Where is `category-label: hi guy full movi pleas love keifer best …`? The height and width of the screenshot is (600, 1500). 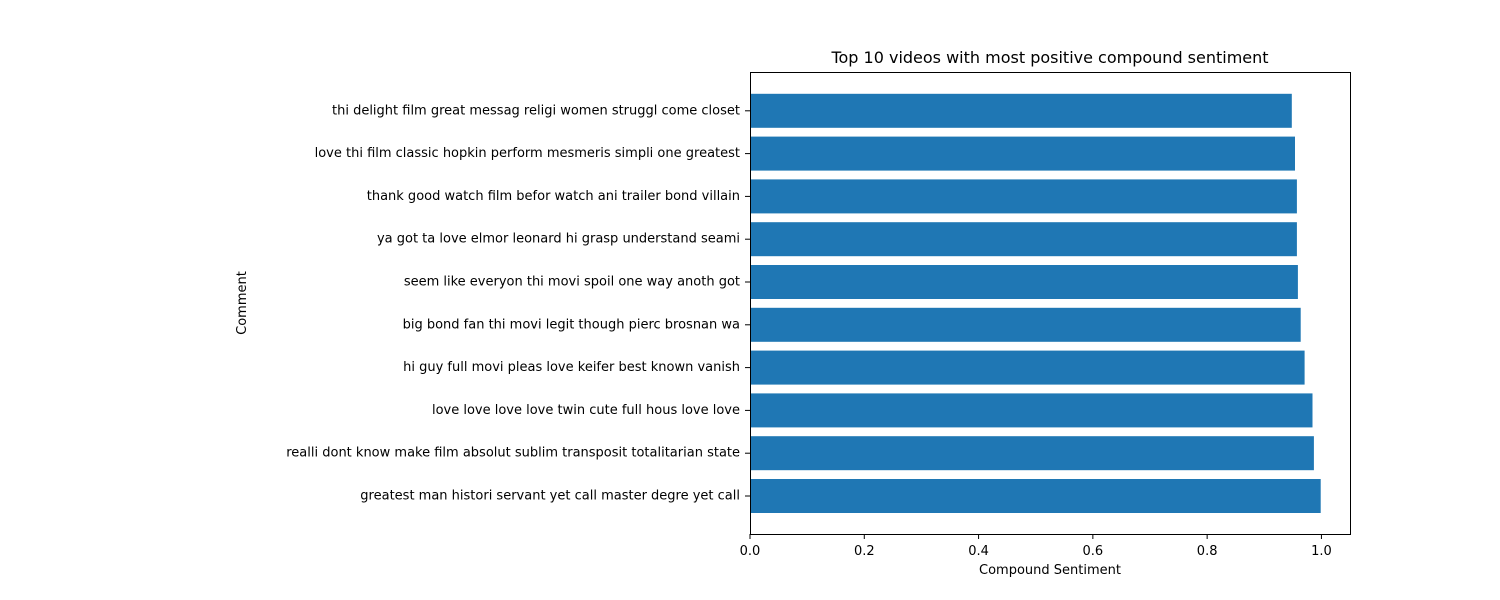
category-label: hi guy full movi pleas love keifer best … is located at coordinates (571, 367).